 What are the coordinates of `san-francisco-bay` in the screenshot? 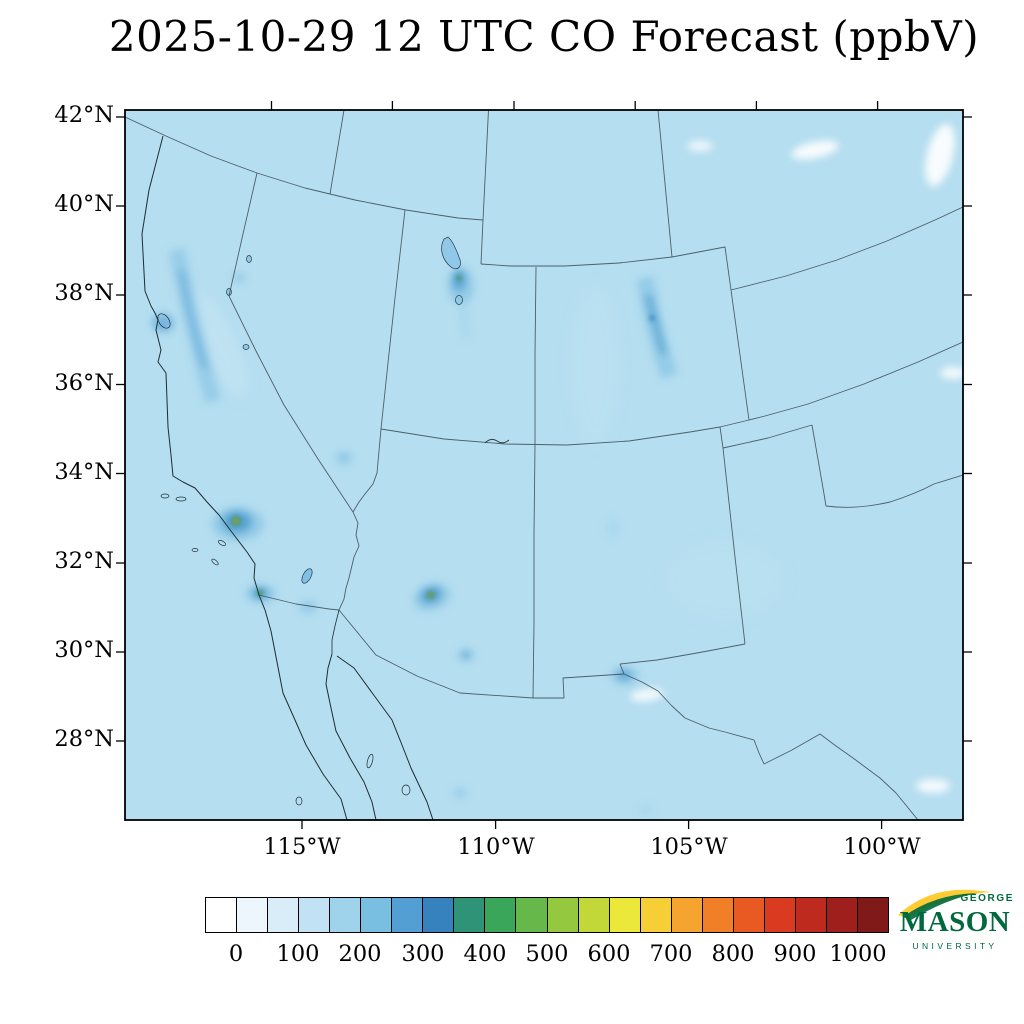 It's located at (164, 321).